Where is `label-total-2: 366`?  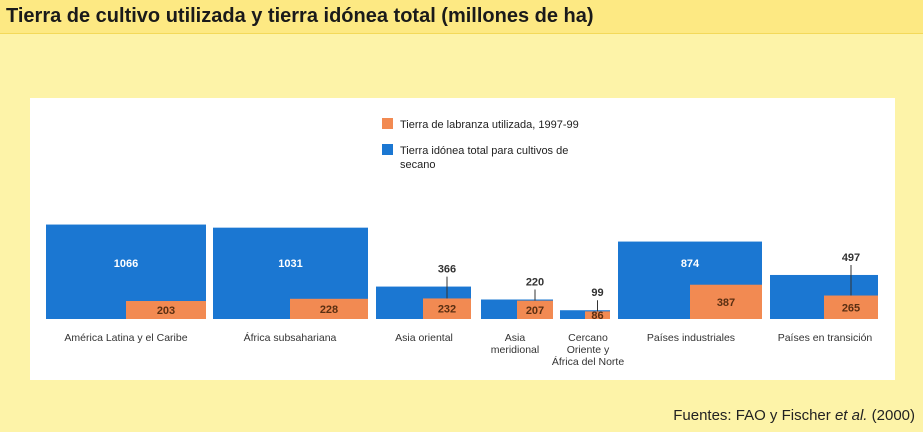
label-total-2: 366 is located at coordinates (447, 270).